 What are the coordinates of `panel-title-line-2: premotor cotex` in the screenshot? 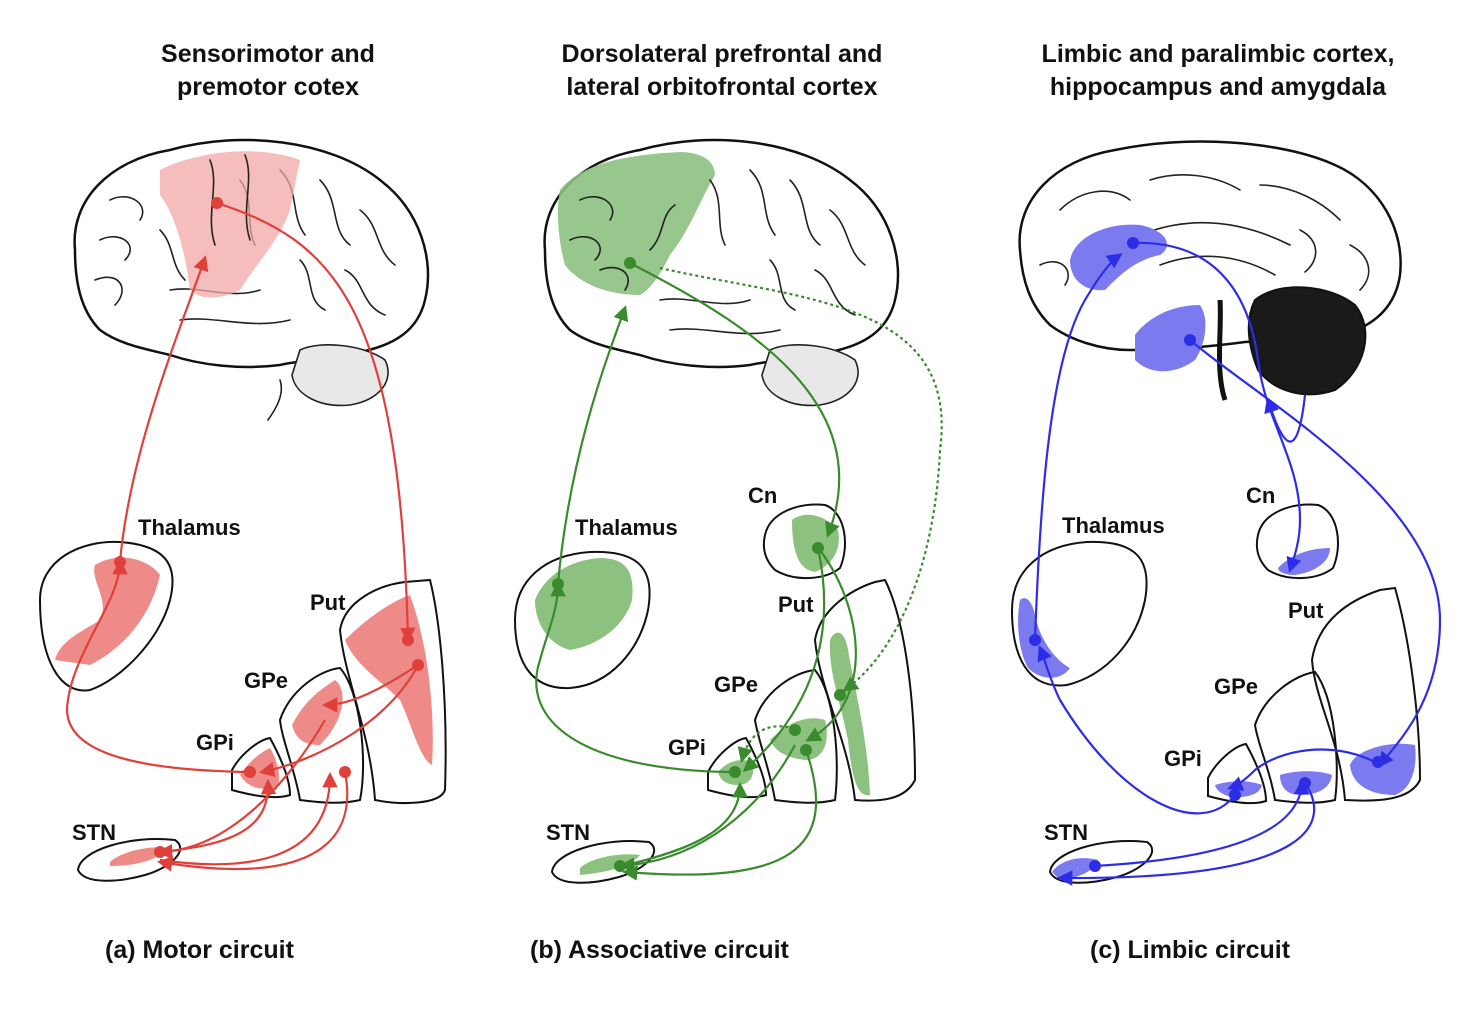 It's located at (268, 87).